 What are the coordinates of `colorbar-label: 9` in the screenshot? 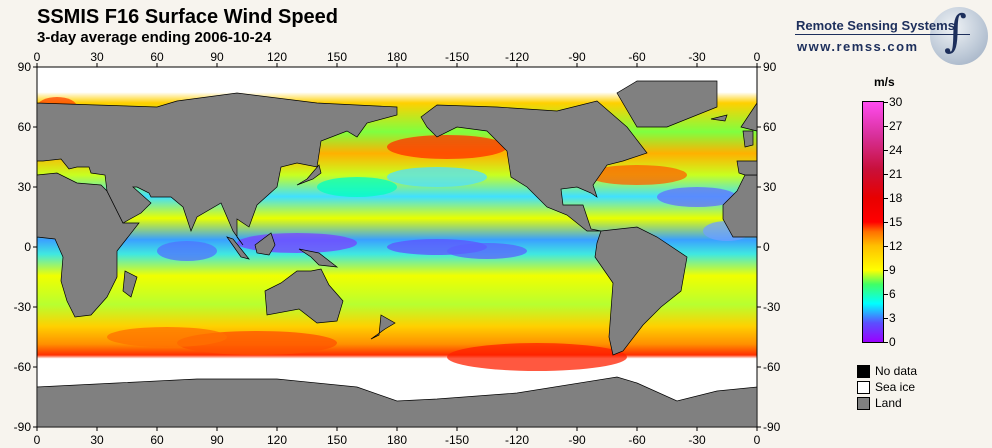 It's located at (892, 270).